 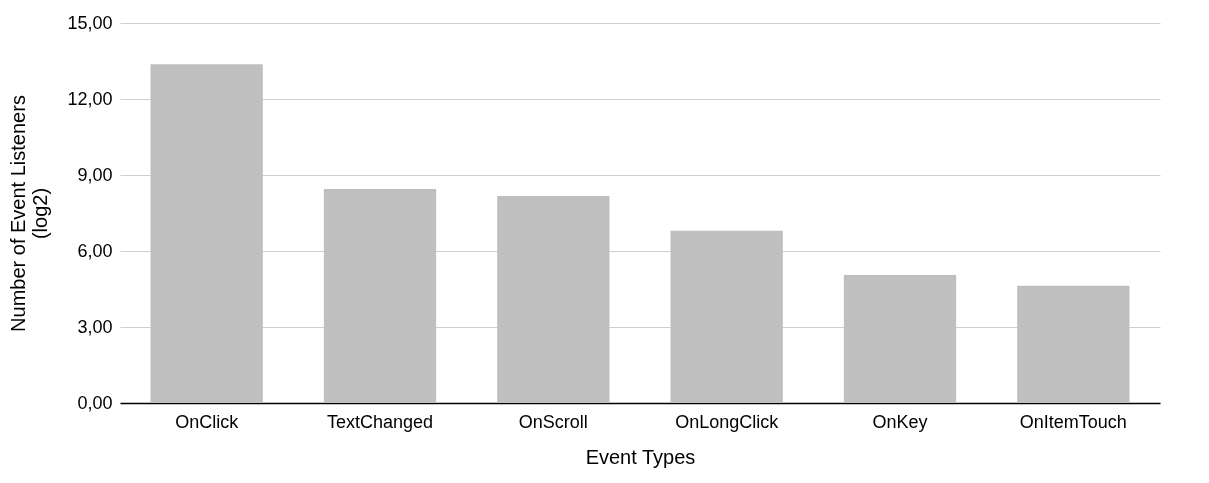 I want to click on x-tick-label: OnScroll, so click(x=553, y=421).